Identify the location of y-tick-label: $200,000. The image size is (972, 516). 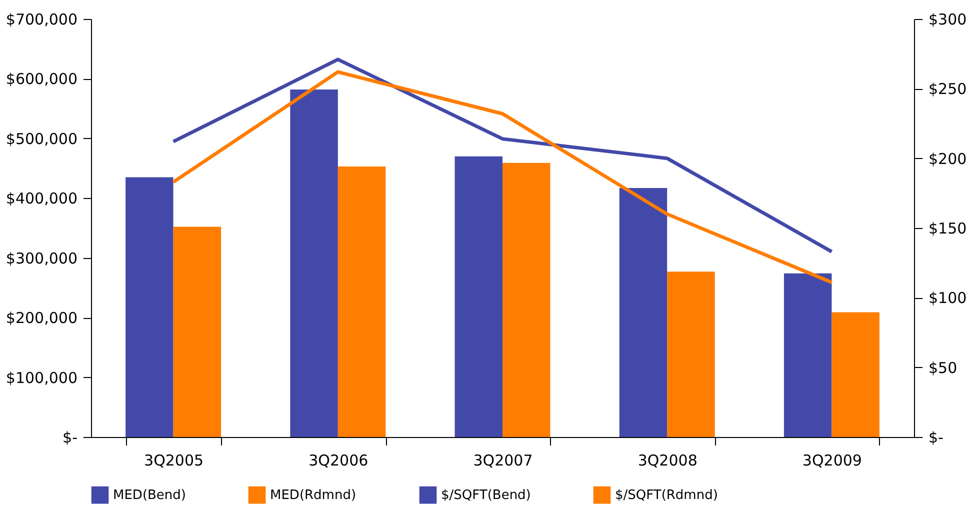
(42, 318).